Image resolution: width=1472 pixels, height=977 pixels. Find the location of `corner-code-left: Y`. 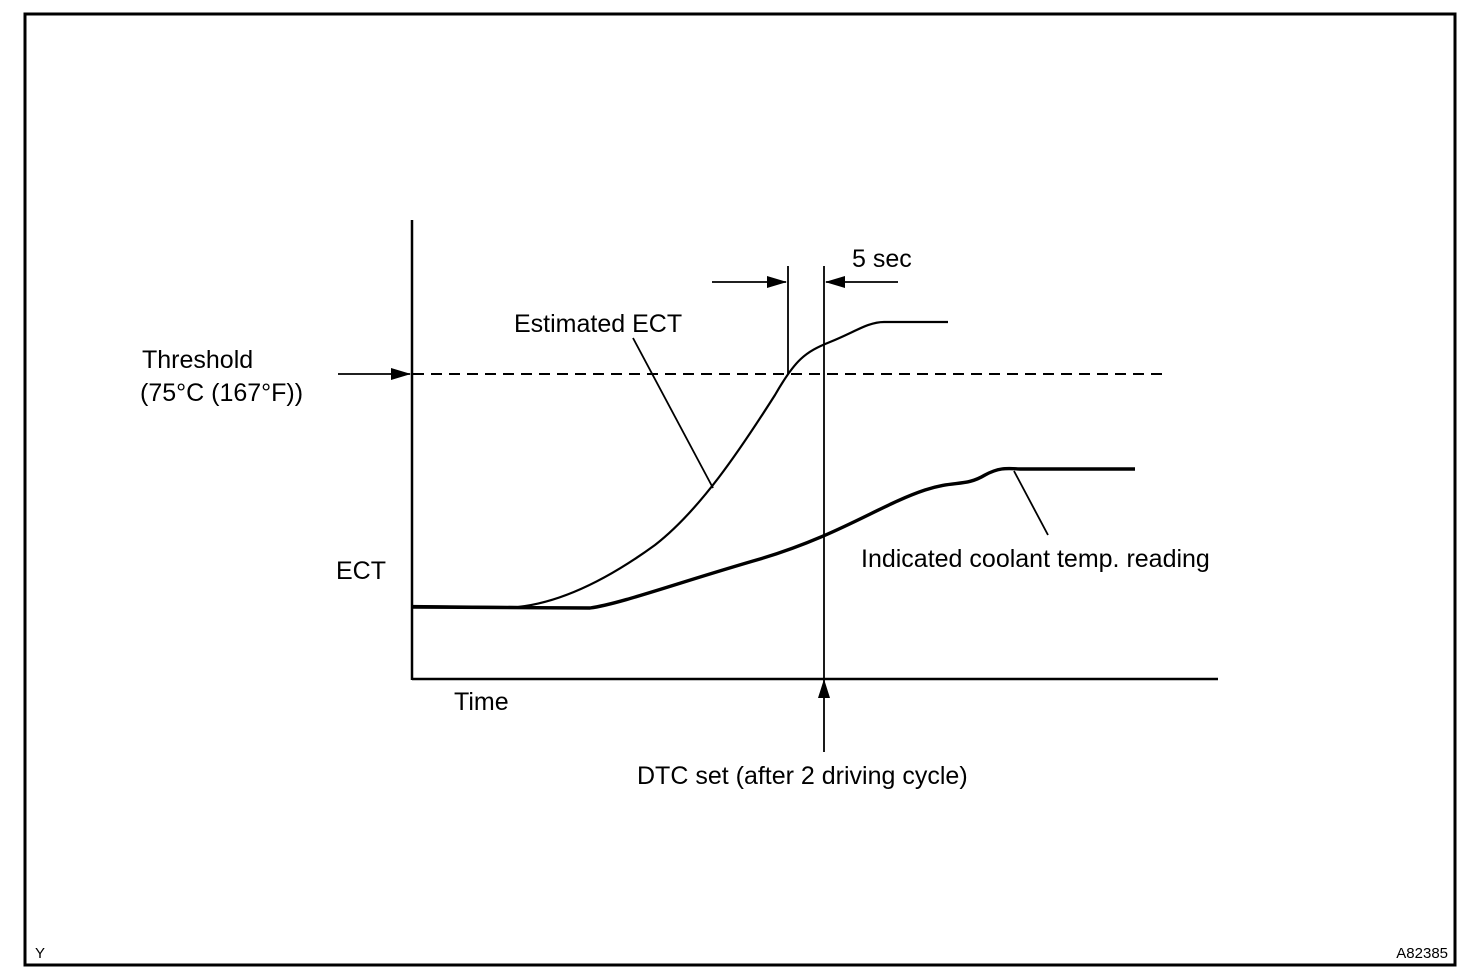

corner-code-left: Y is located at coordinates (40, 953).